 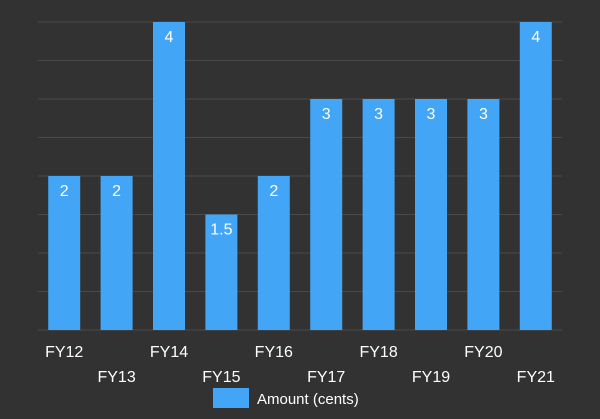 What do you see at coordinates (326, 114) in the screenshot?
I see `data-label-fy17: 3` at bounding box center [326, 114].